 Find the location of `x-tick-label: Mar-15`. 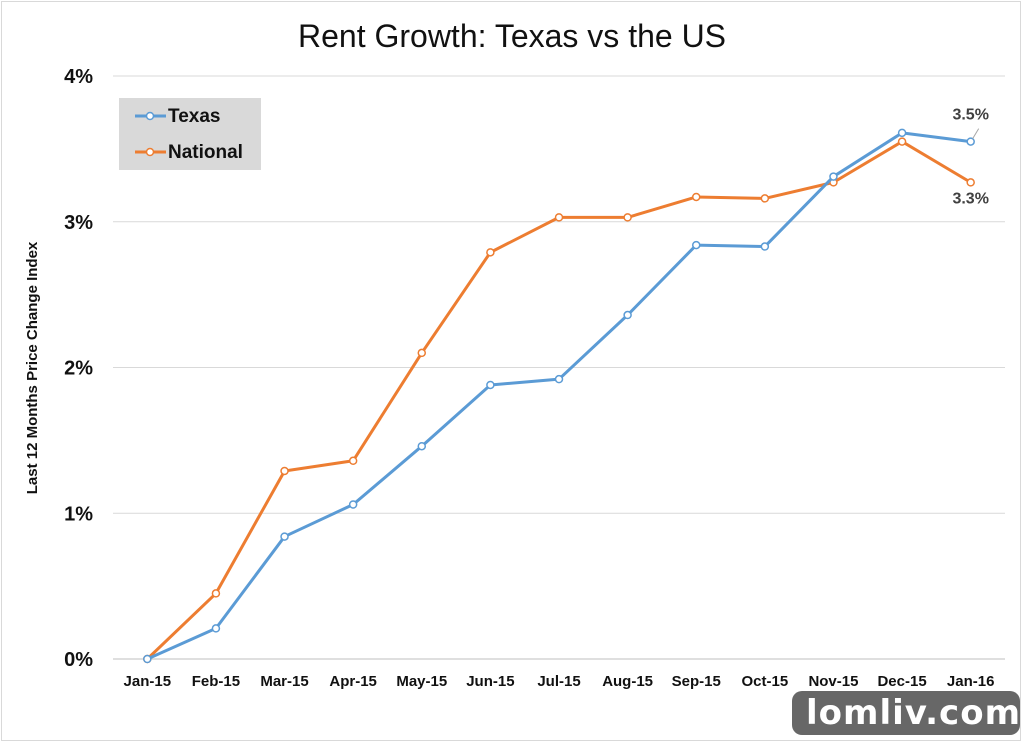

x-tick-label: Mar-15 is located at coordinates (284, 681).